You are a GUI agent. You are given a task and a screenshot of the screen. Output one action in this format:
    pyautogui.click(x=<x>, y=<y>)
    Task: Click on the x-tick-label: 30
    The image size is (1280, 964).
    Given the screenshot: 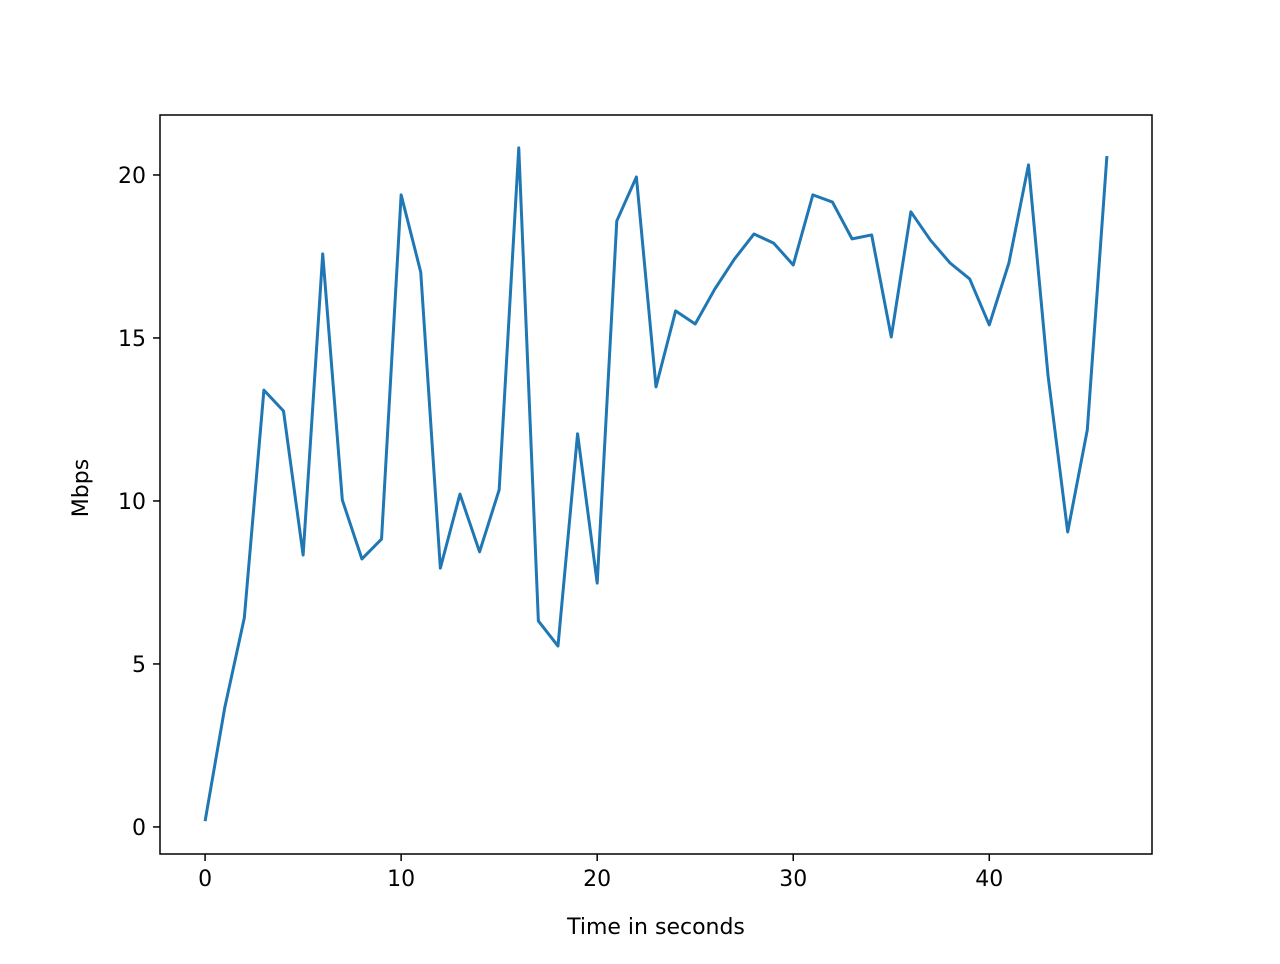 What is the action you would take?
    pyautogui.click(x=793, y=879)
    